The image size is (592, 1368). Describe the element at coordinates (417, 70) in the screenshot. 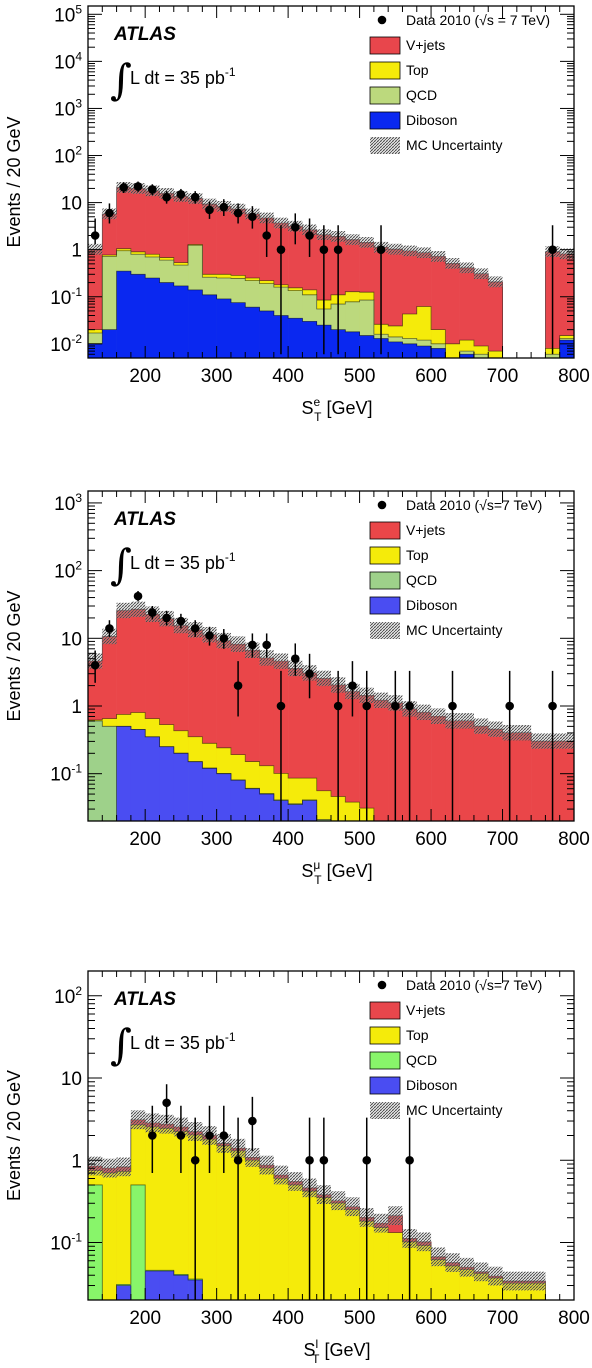

I see `legend-label: Top` at that location.